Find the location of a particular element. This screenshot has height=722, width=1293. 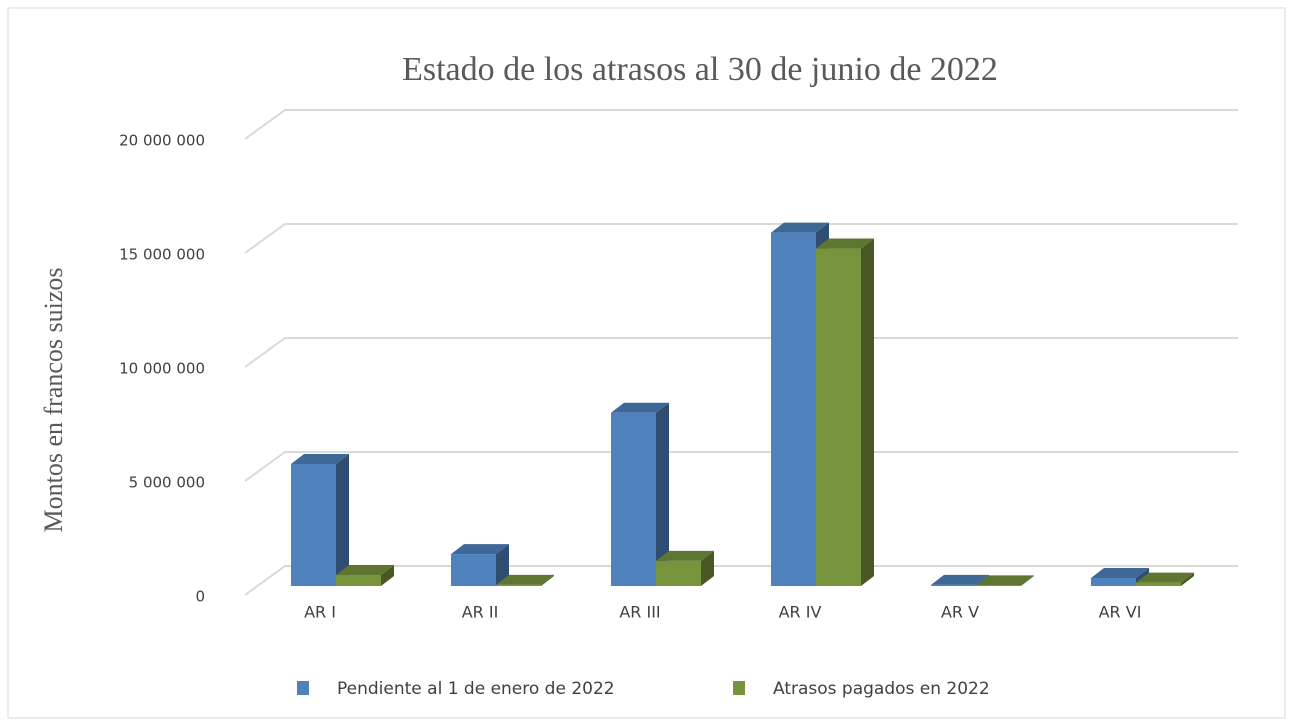

x-tick-label: AR IV is located at coordinates (800, 612).